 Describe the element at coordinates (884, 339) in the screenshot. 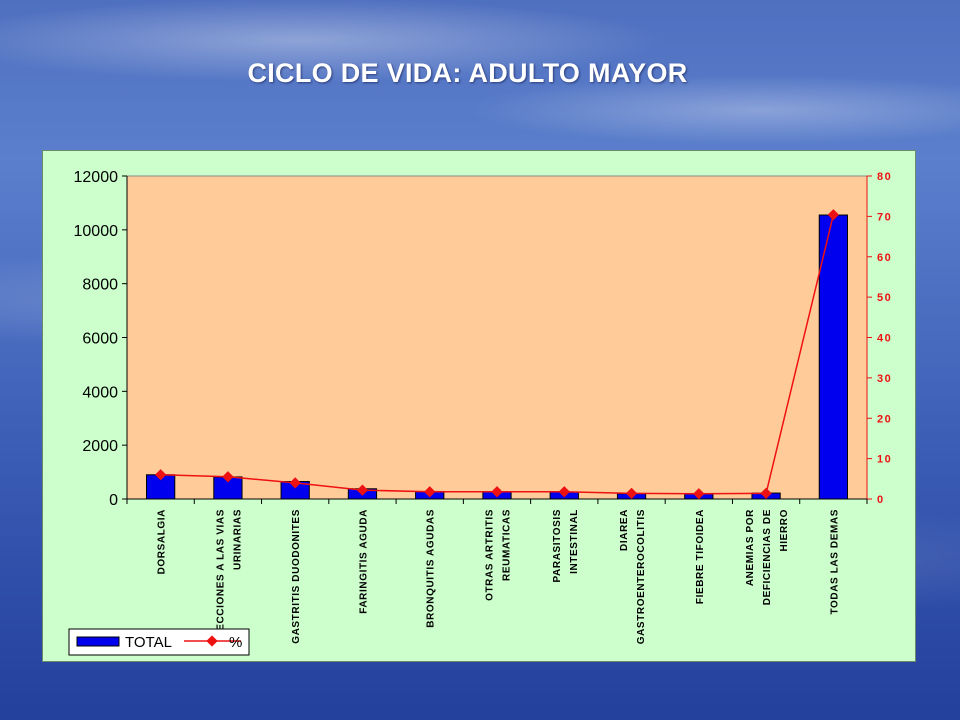

I see `y-right-tick-label: 40` at that location.